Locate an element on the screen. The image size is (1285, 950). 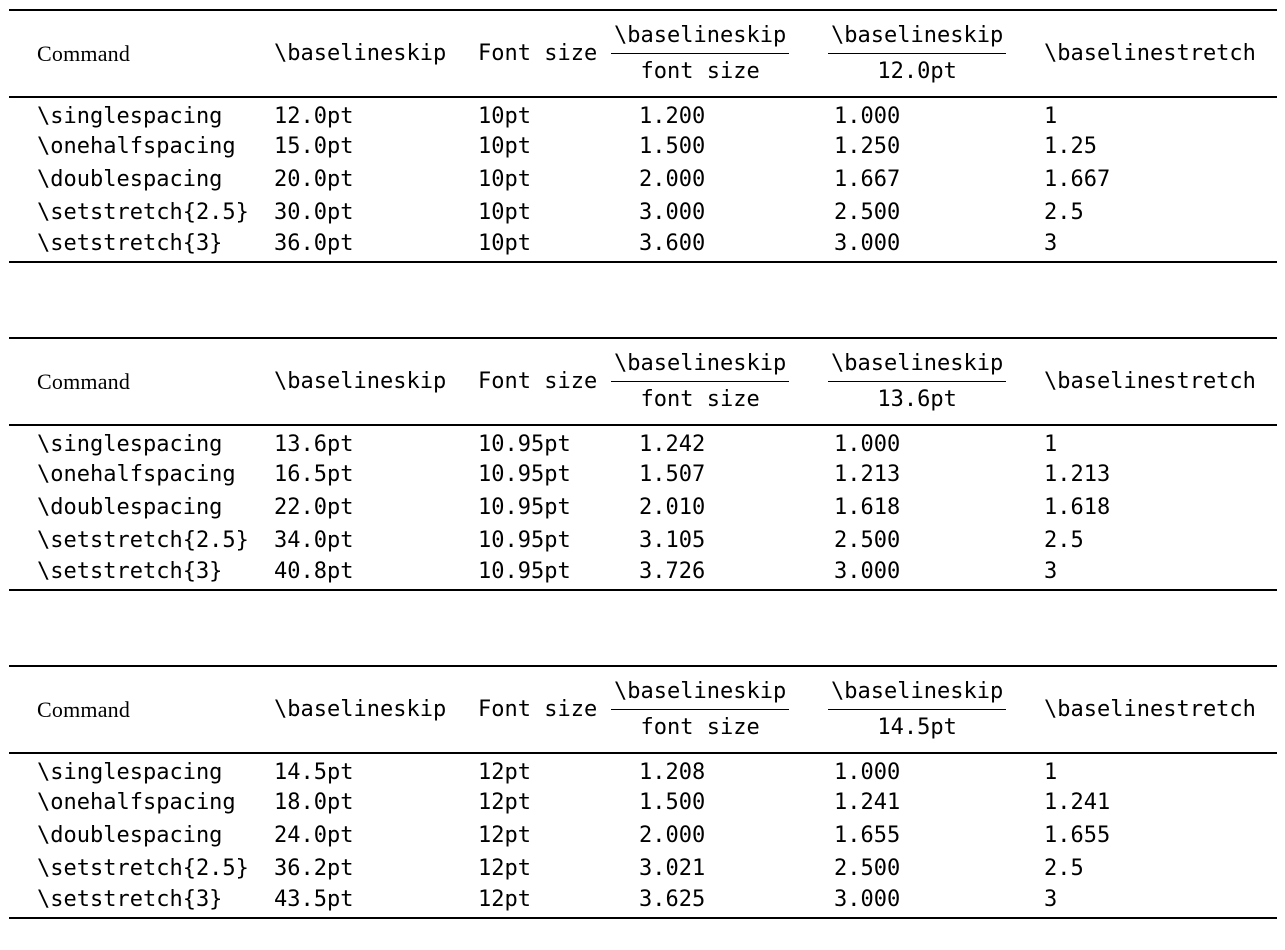
fraction: \baselineskip 14.5pt is located at coordinates (917, 709).